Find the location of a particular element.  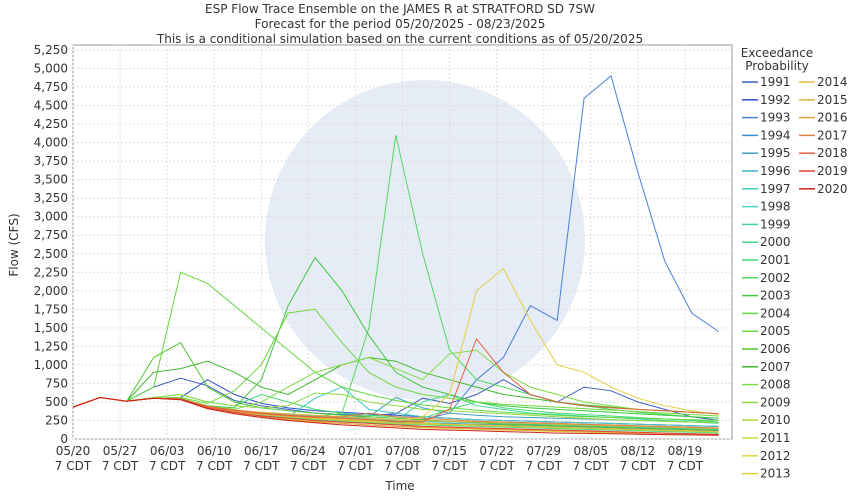

y-tick-label: 5,000 is located at coordinates (51, 69).